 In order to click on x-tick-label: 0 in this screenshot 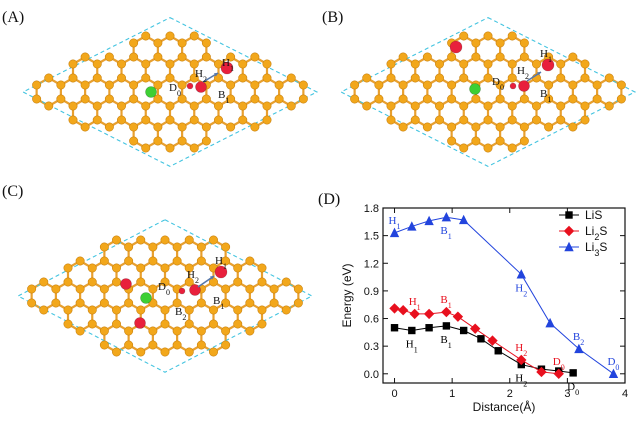, I will do `click(394, 394)`.